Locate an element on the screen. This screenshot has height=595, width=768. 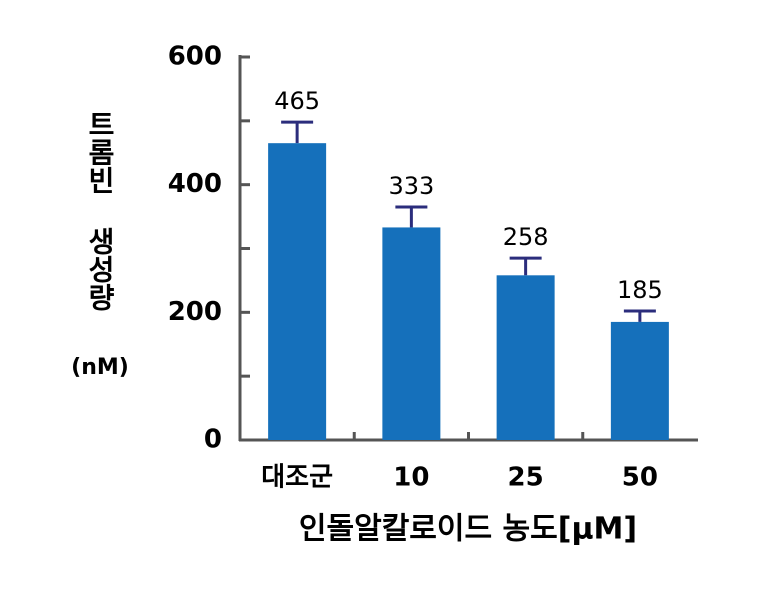
value-label: 185 is located at coordinates (640, 290).